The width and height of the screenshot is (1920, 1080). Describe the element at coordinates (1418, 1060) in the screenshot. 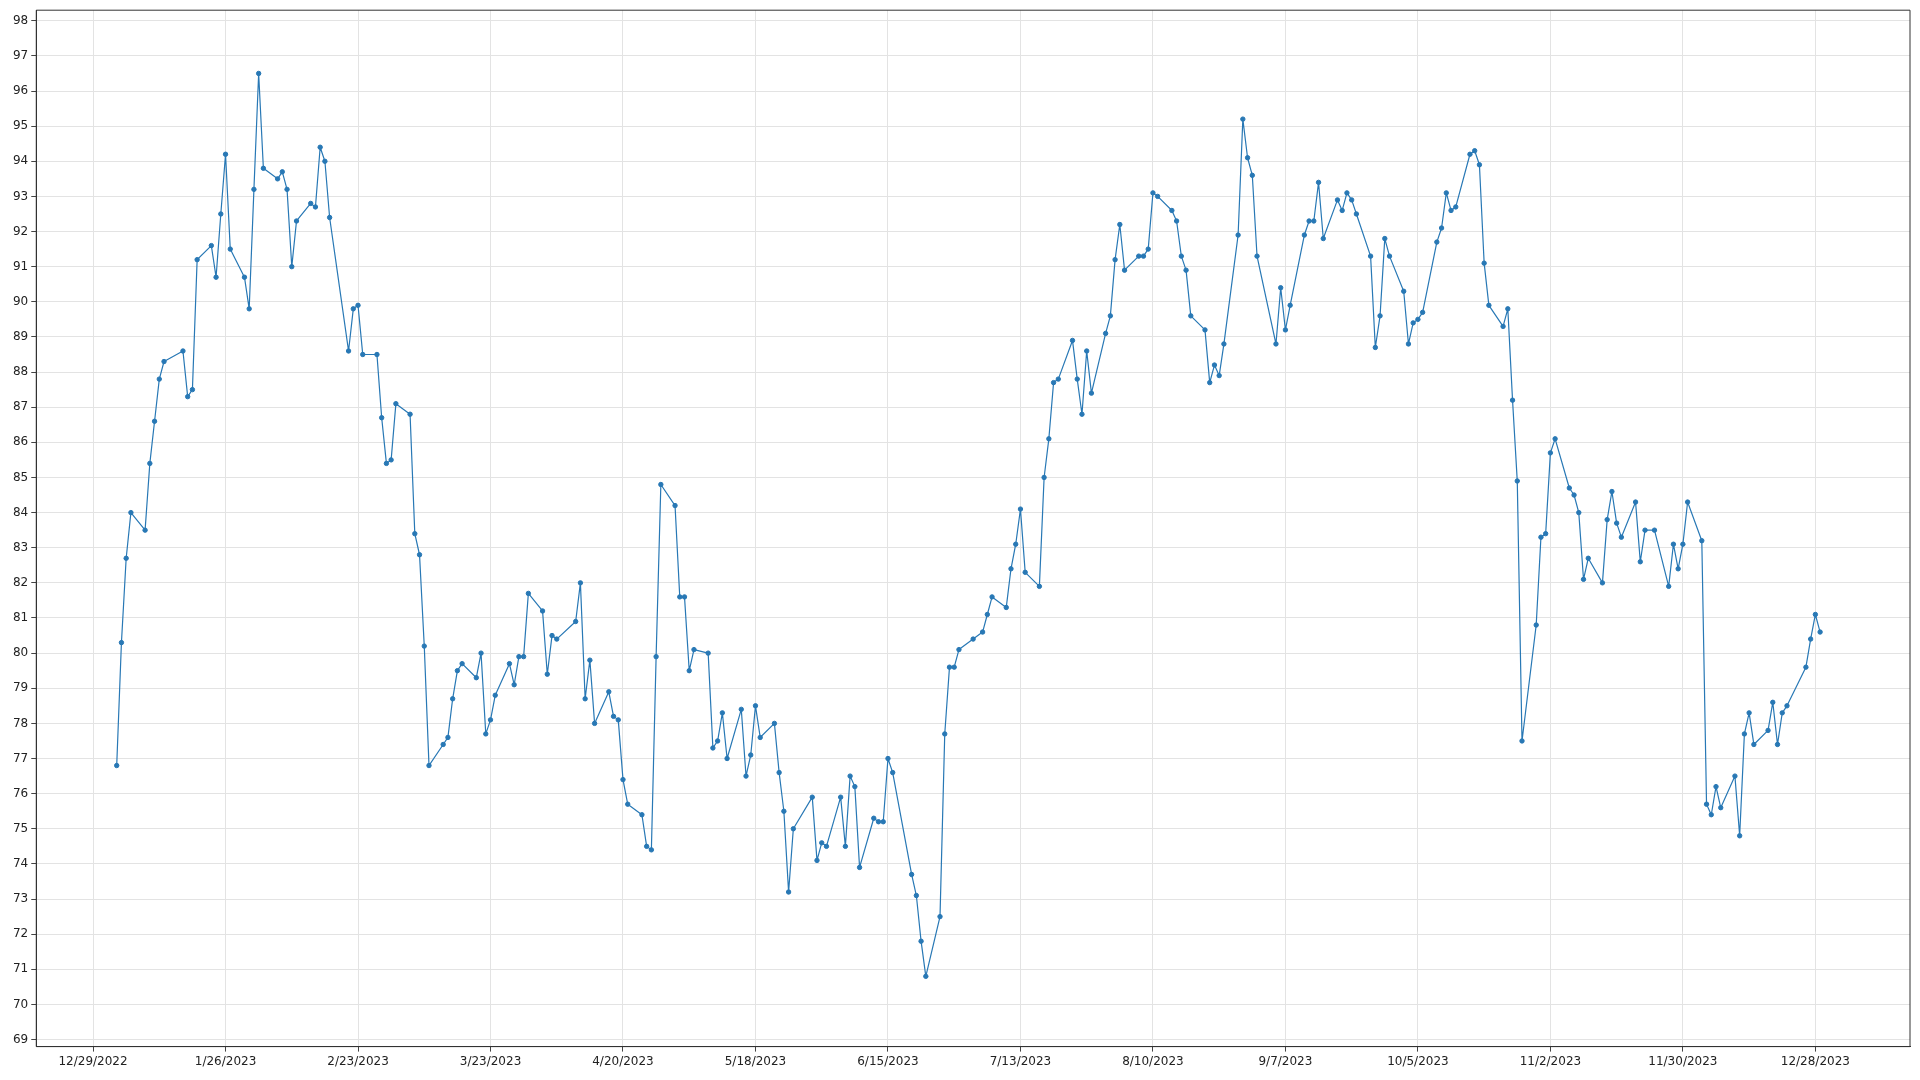

I see `x-tick-label: 10/5/2023` at that location.